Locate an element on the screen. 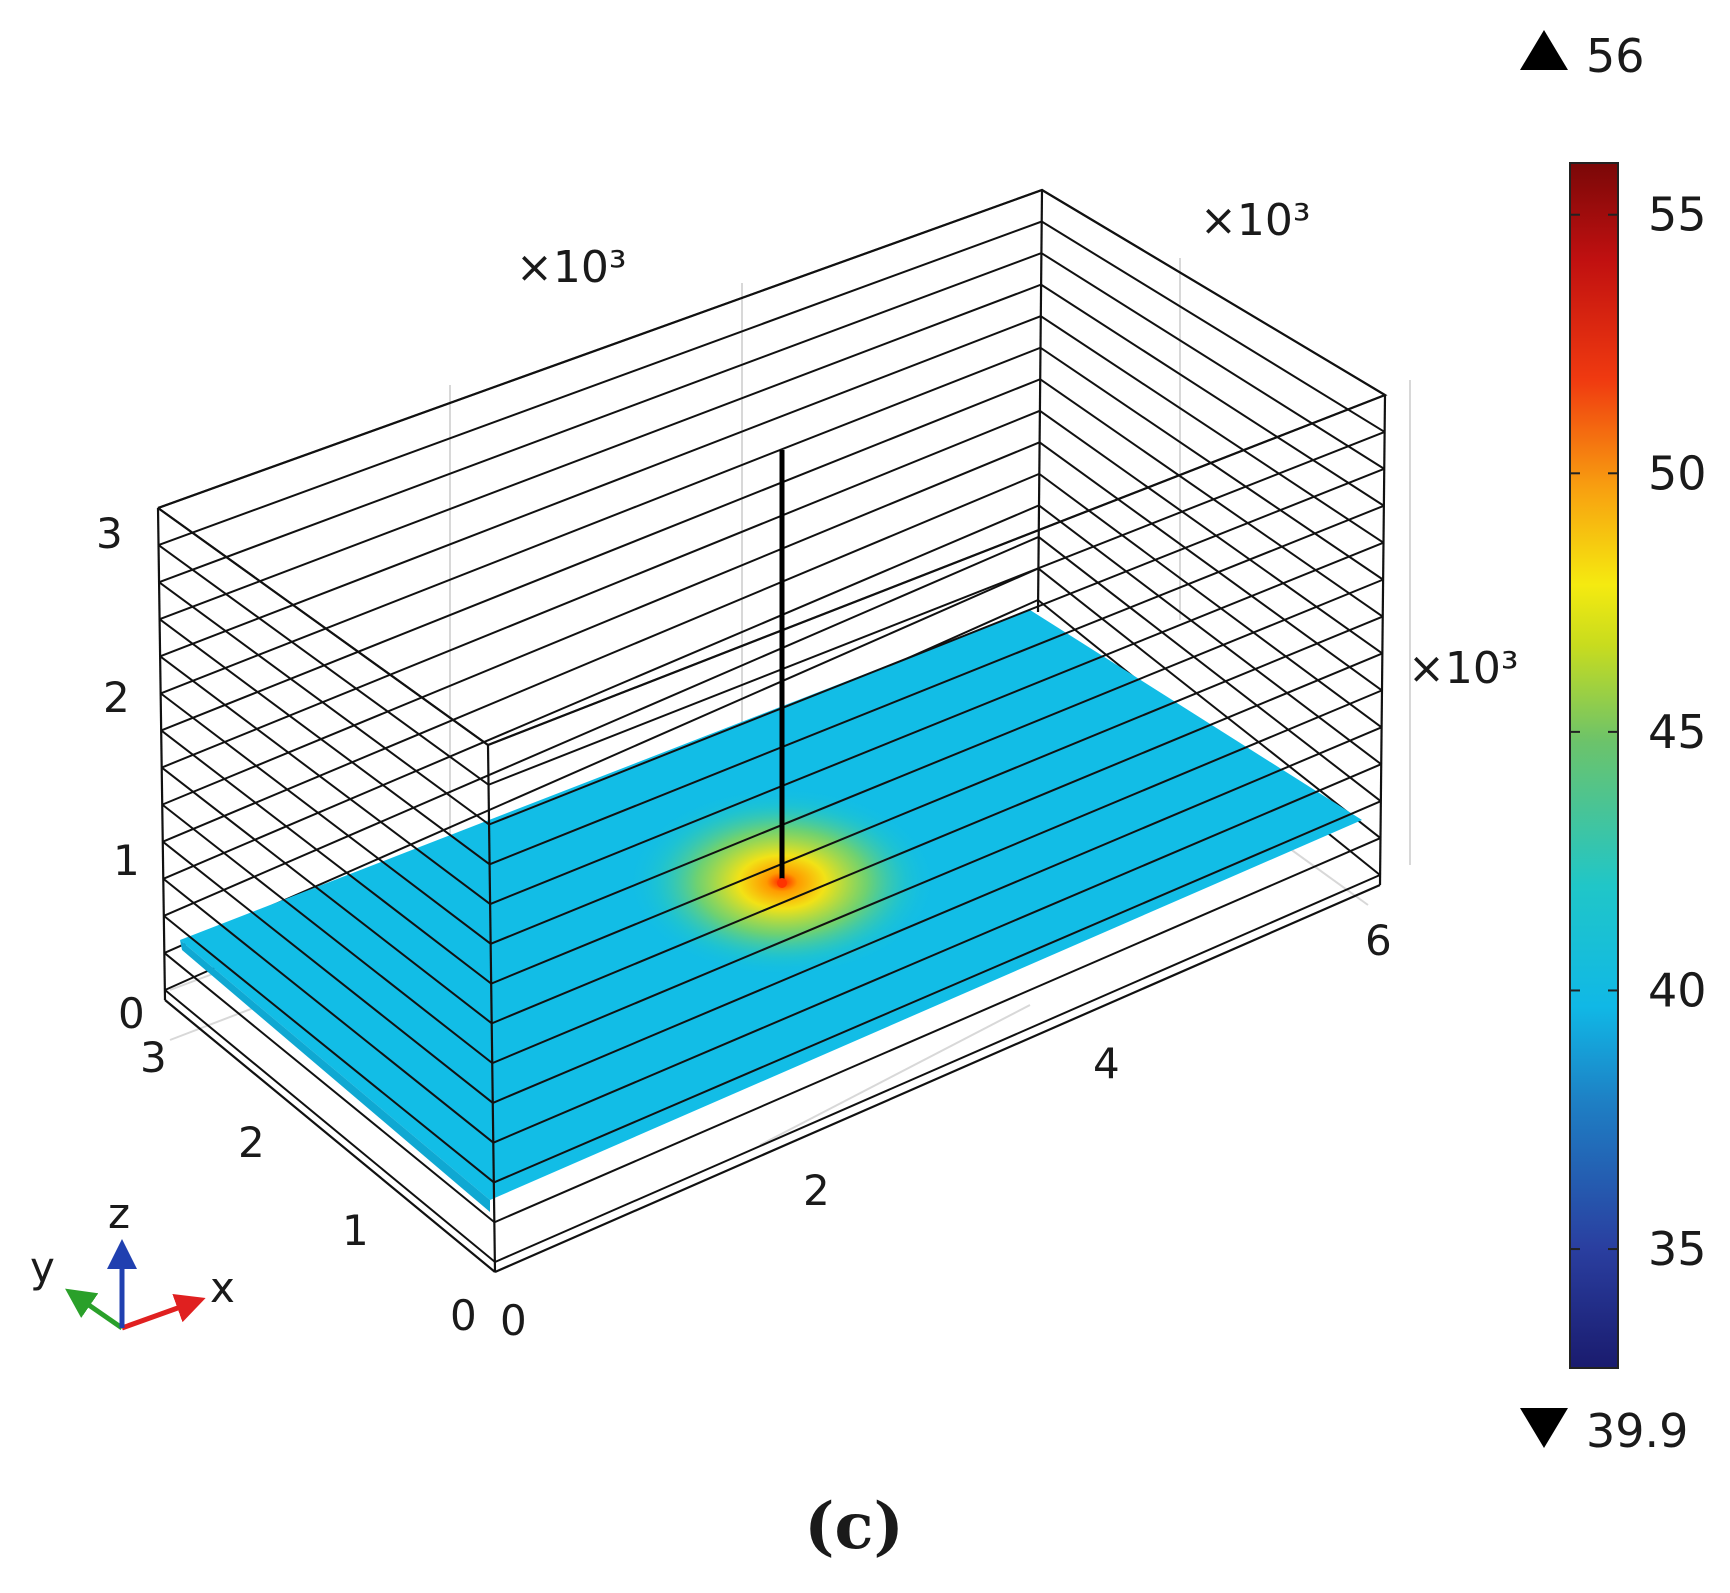  colorbar-ticks: 55 50 45 40 35 is located at coordinates (1638, 732).